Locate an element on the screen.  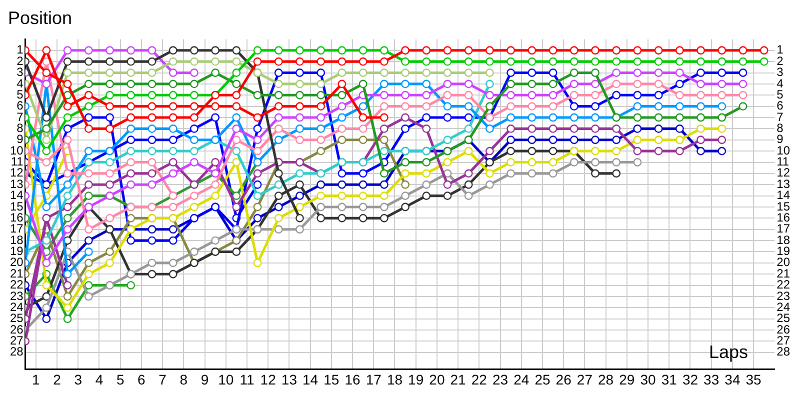
x-tick-label: 25 is located at coordinates (542, 379).